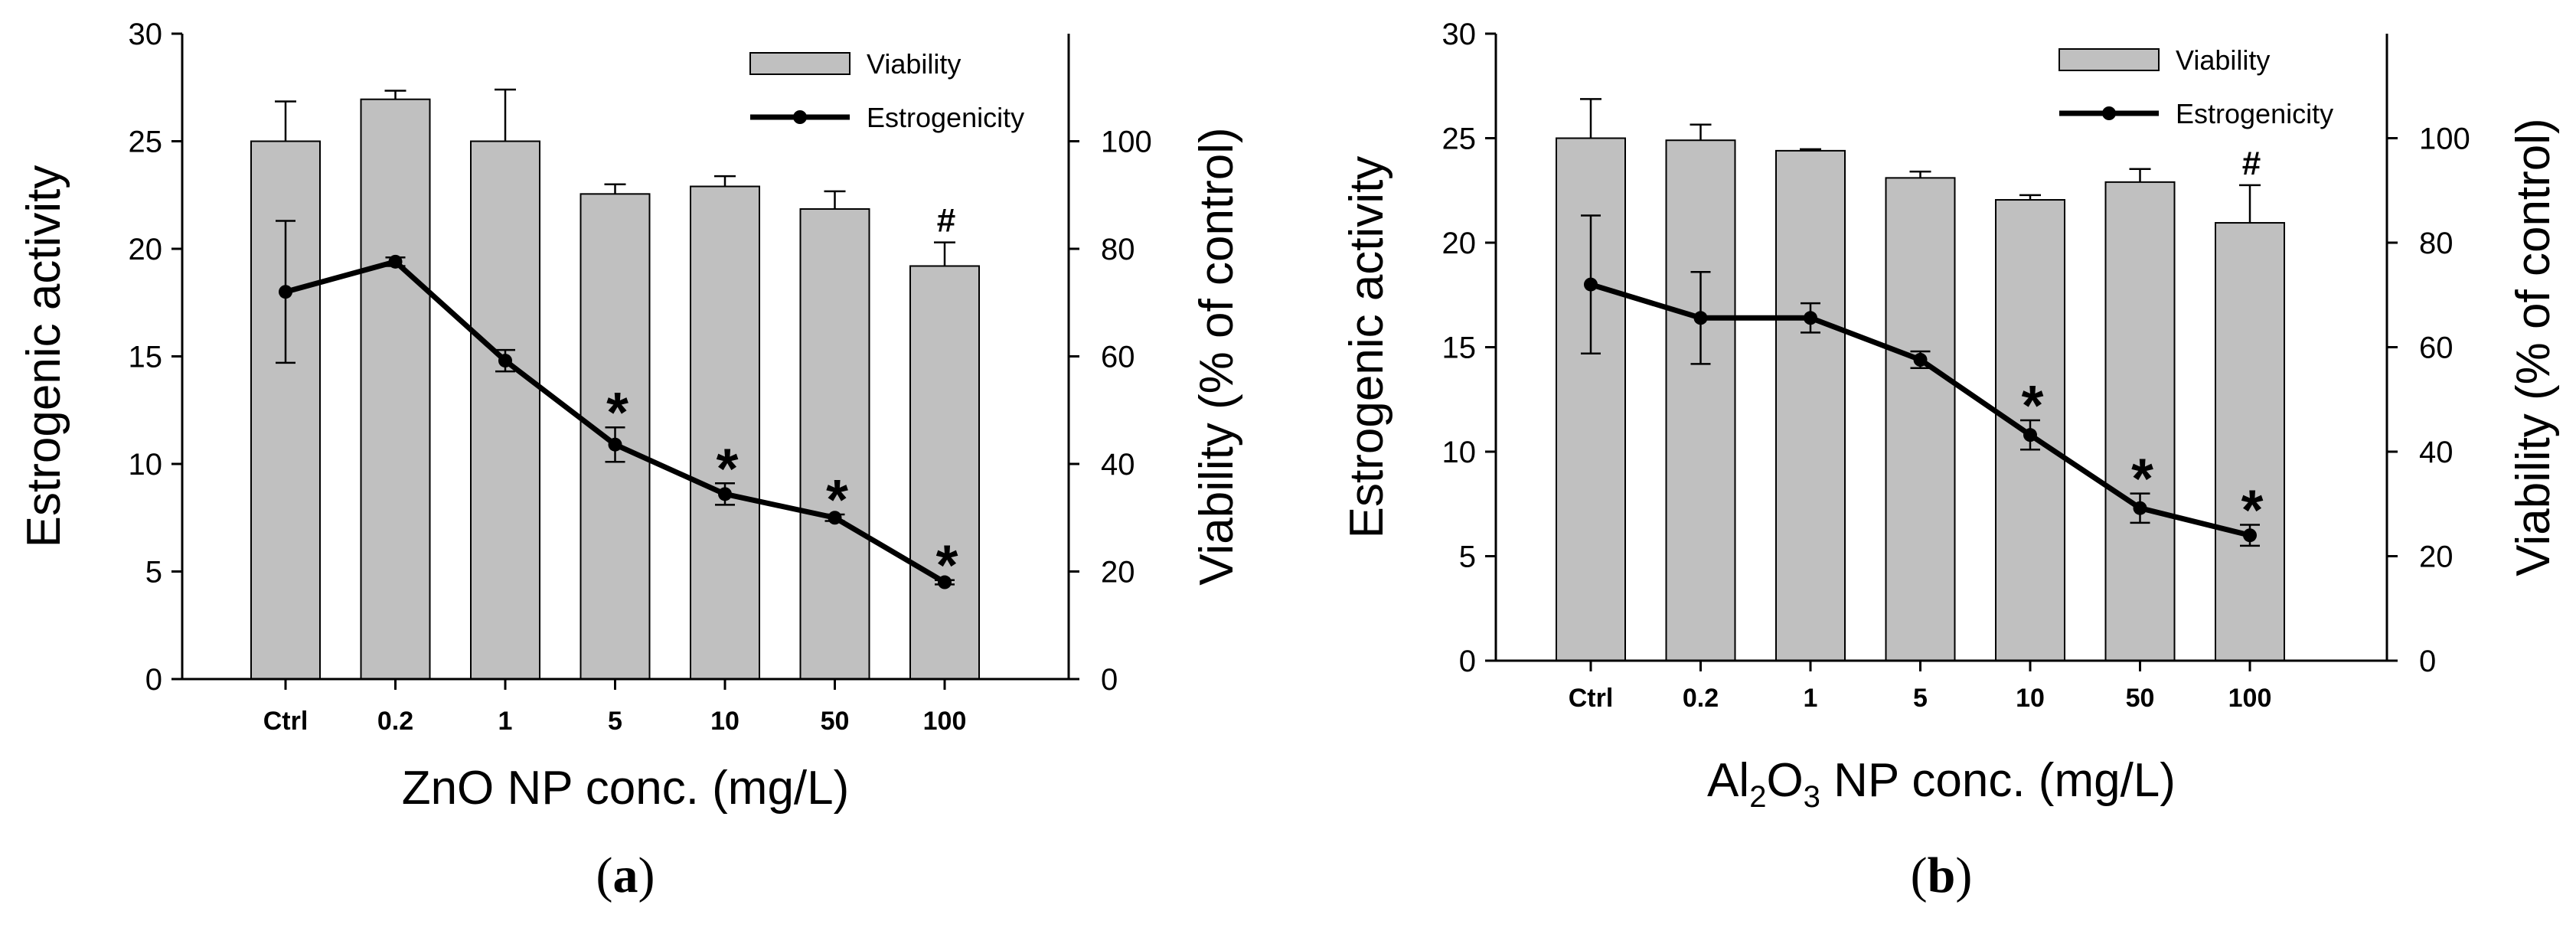 Image resolution: width=2576 pixels, height=934 pixels. I want to click on x-axis-title-subscript: 3, so click(1812, 797).